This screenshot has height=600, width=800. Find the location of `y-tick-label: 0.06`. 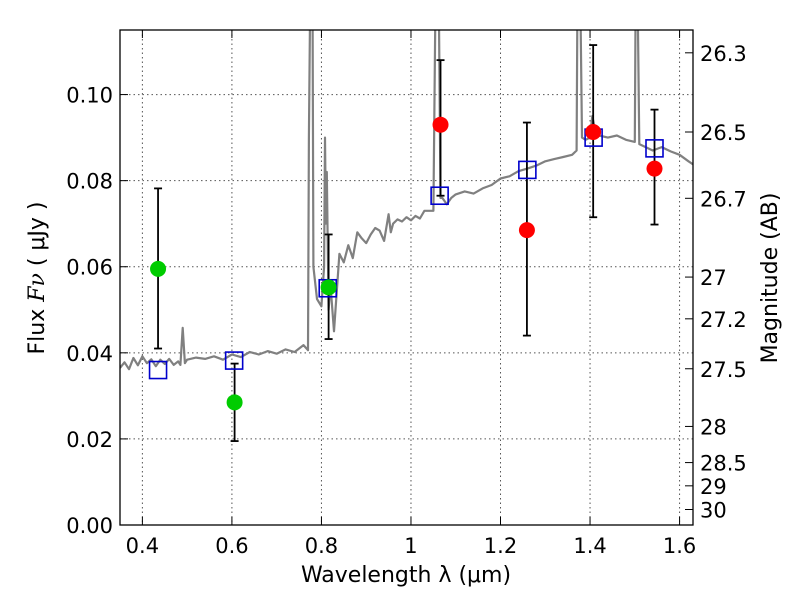

y-tick-label: 0.06 is located at coordinates (89, 268).